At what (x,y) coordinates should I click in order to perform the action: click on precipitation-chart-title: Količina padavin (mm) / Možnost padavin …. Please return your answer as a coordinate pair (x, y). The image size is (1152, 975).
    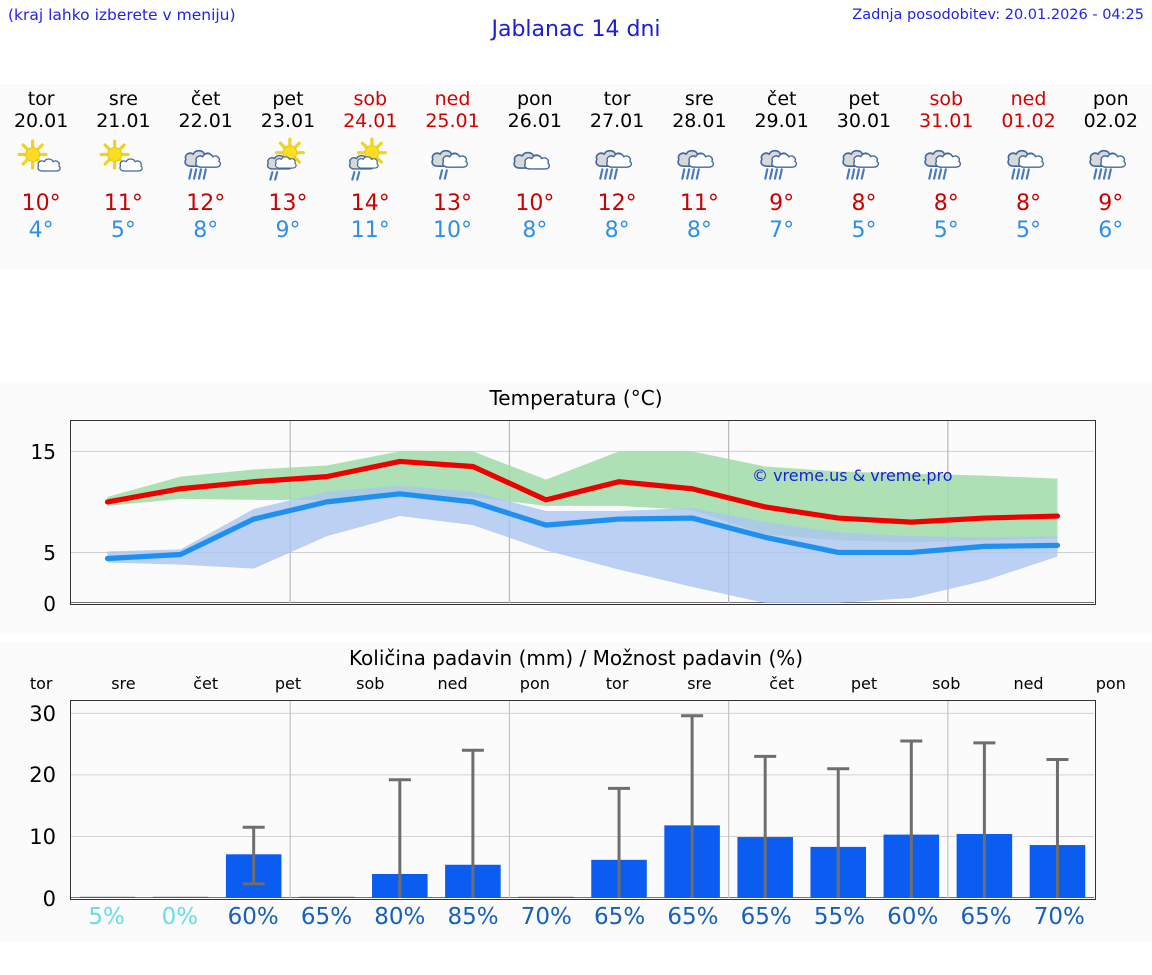
    Looking at the image, I should click on (576, 658).